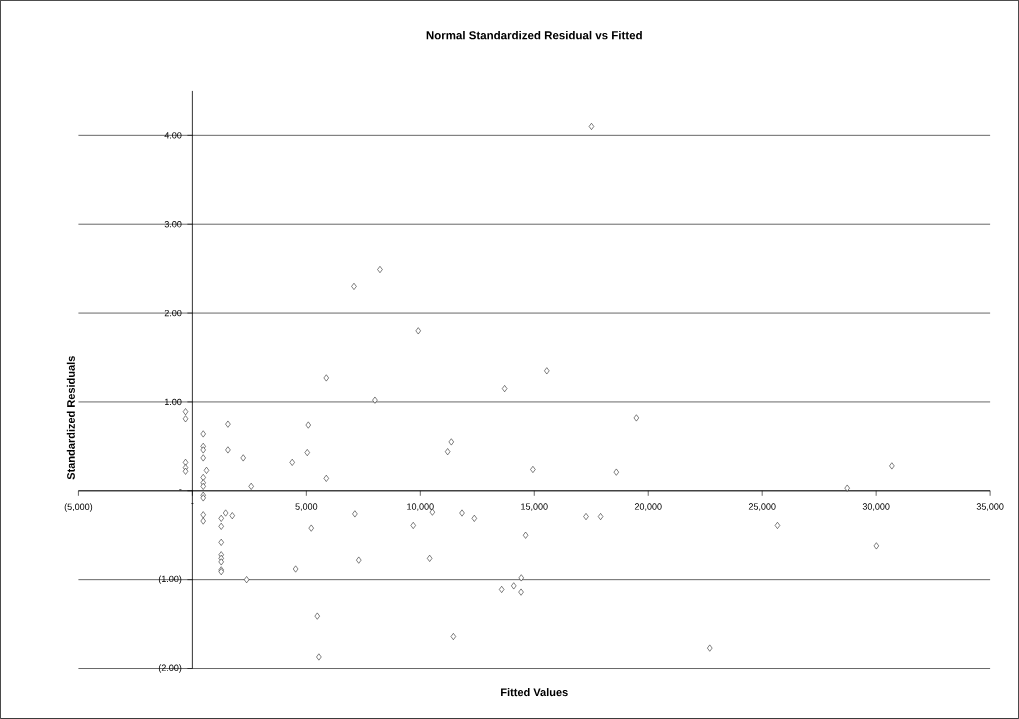 This screenshot has height=719, width=1019. What do you see at coordinates (180, 490) in the screenshot?
I see `y-tick-label: -` at bounding box center [180, 490].